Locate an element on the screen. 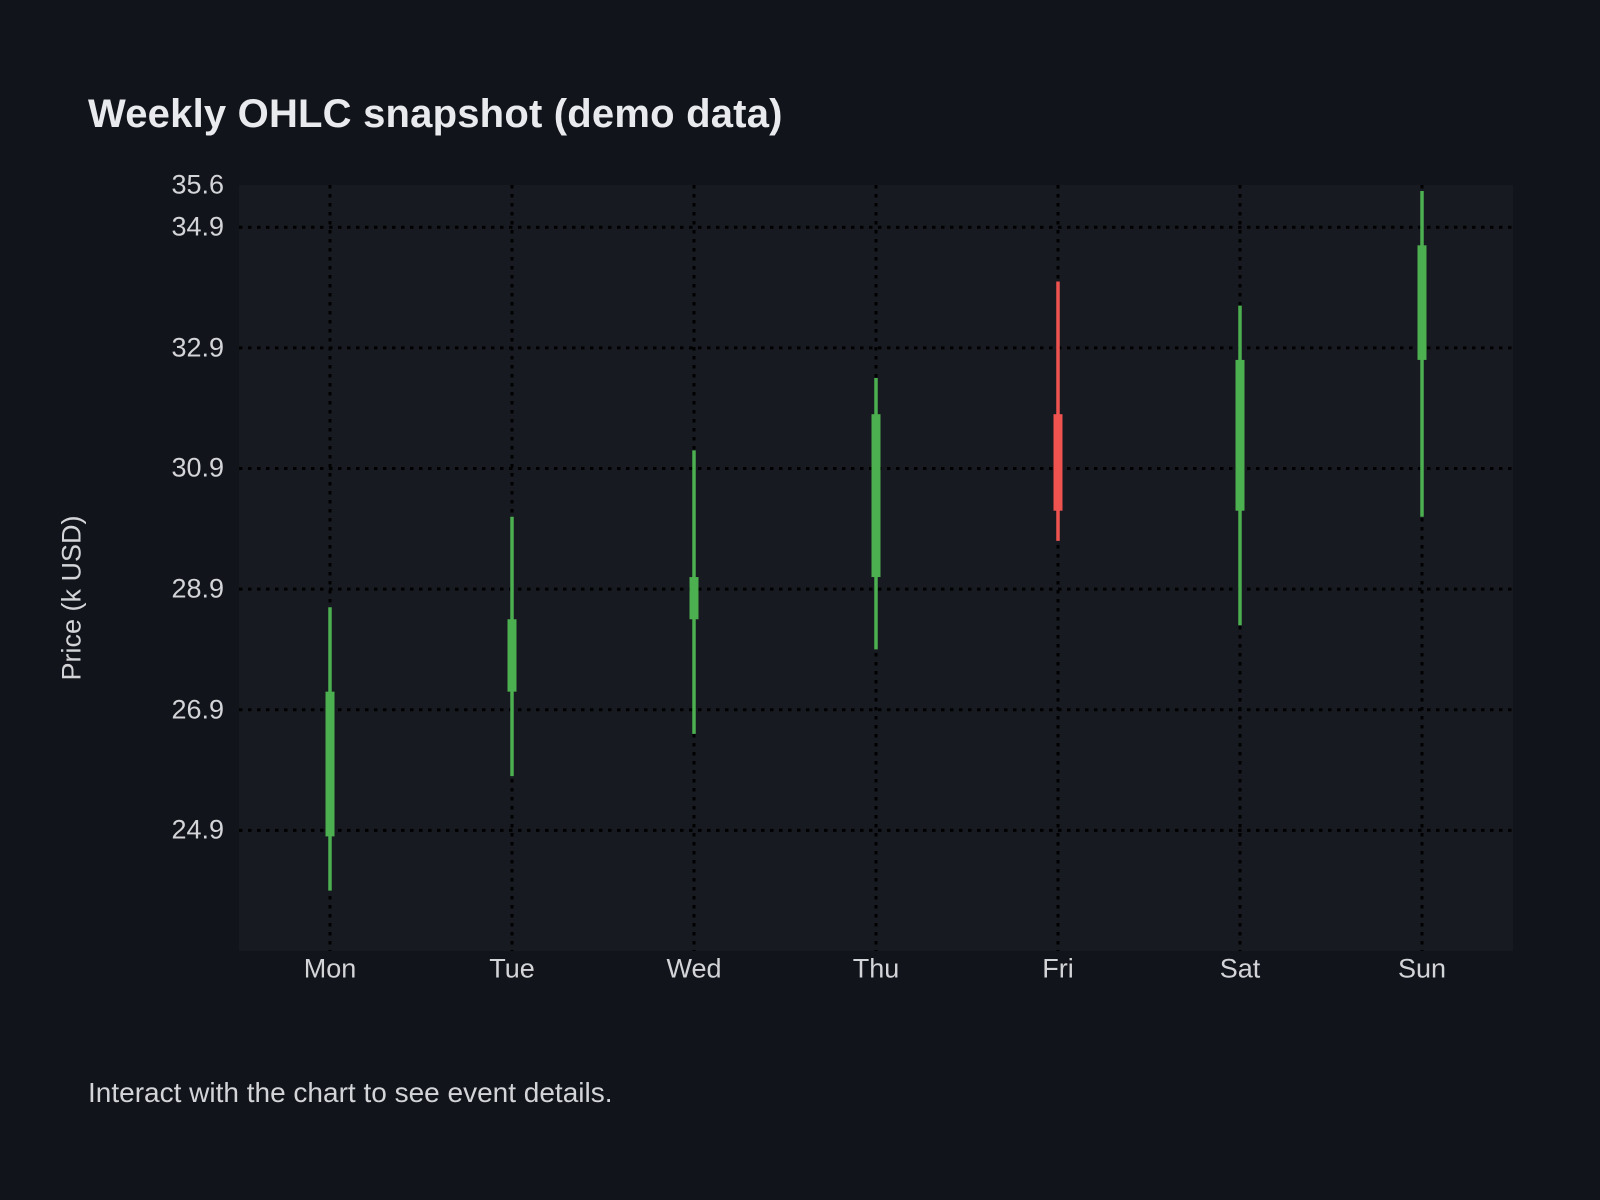 This screenshot has height=1200, width=1600. candle-sat is located at coordinates (1240, 465).